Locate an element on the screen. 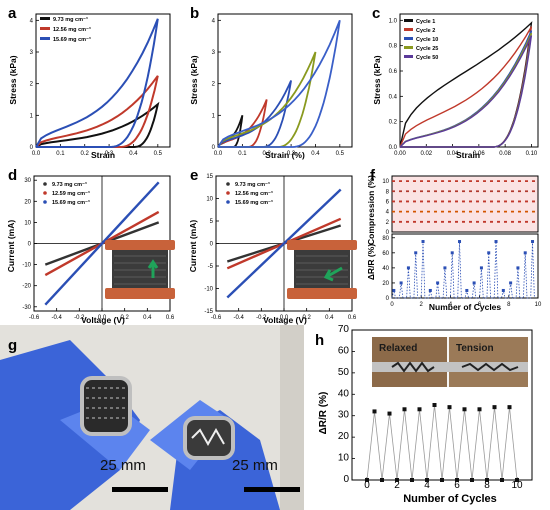  panel-f-bottom-frame is located at coordinates (465, 266).